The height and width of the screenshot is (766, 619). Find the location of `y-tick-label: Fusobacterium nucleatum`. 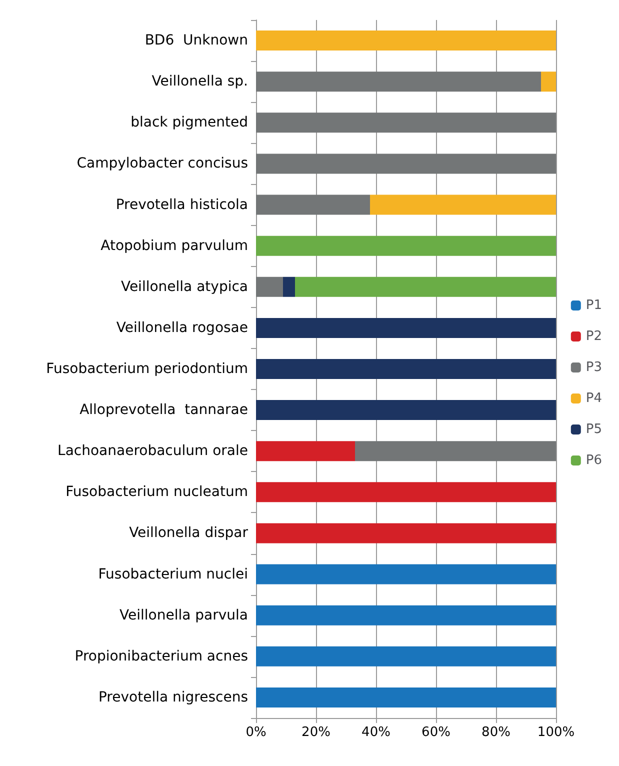

y-tick-label: Fusobacterium nucleatum is located at coordinates (157, 492).